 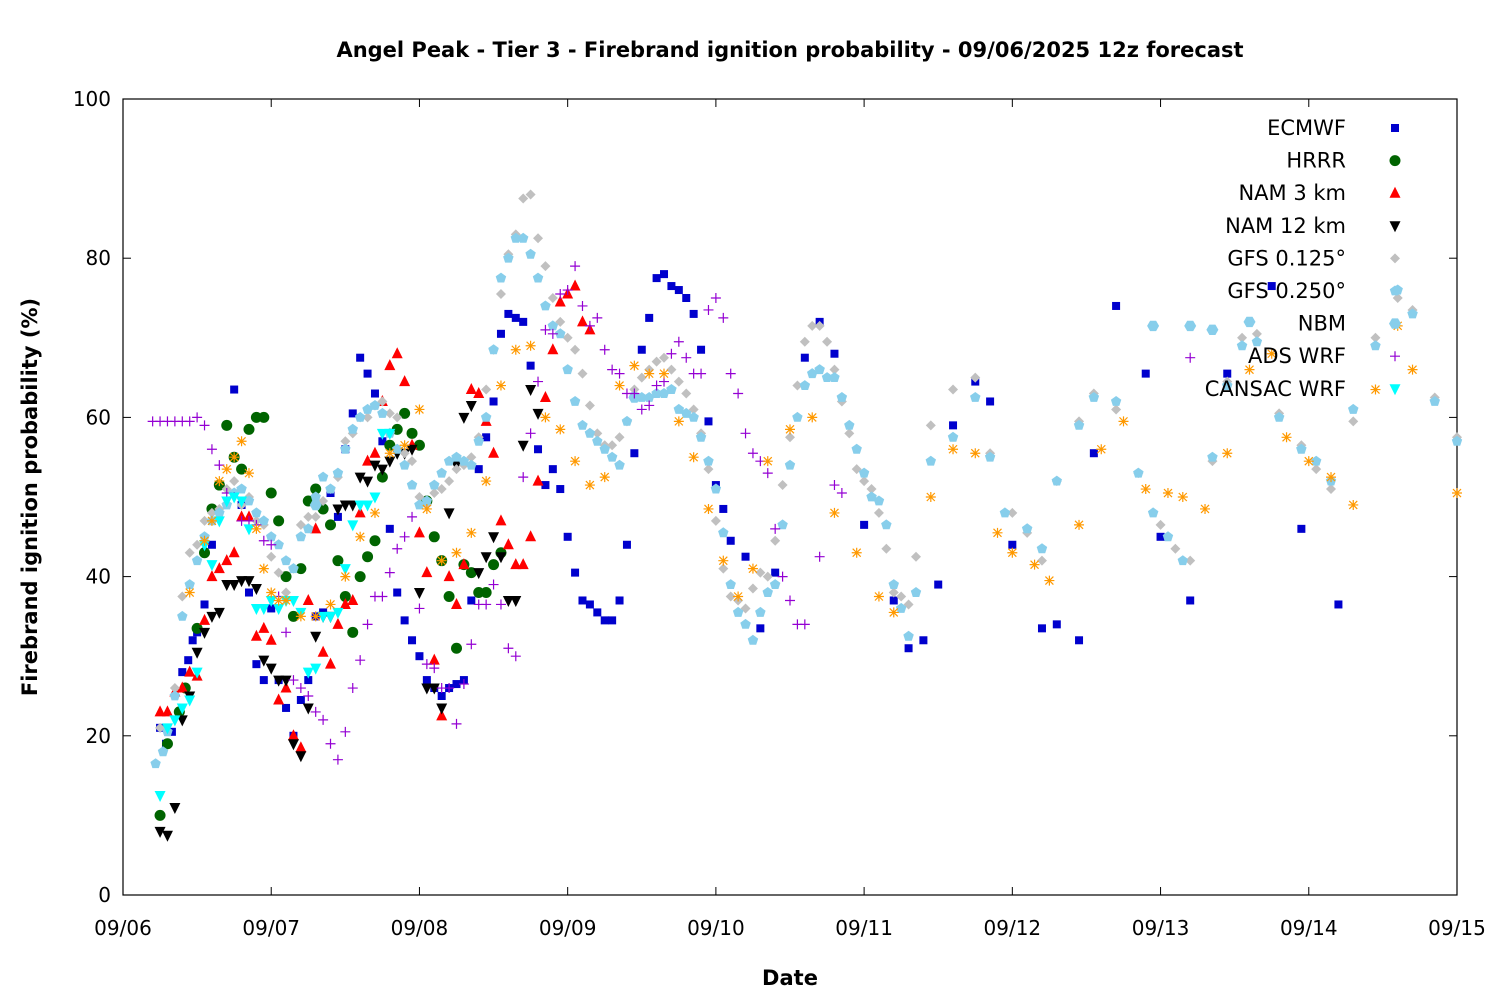 What do you see at coordinates (568, 928) in the screenshot?
I see `x-tick-label: 09/09` at bounding box center [568, 928].